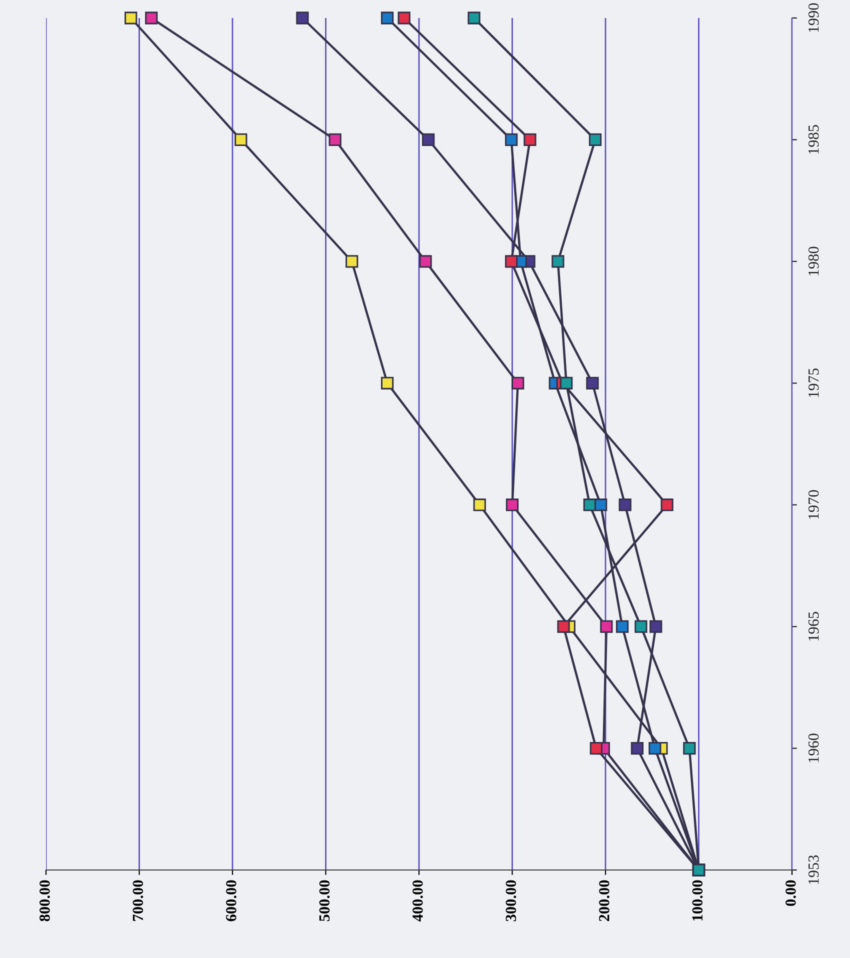  What do you see at coordinates (138, 900) in the screenshot?
I see `x-tick-label: 700.00` at bounding box center [138, 900].